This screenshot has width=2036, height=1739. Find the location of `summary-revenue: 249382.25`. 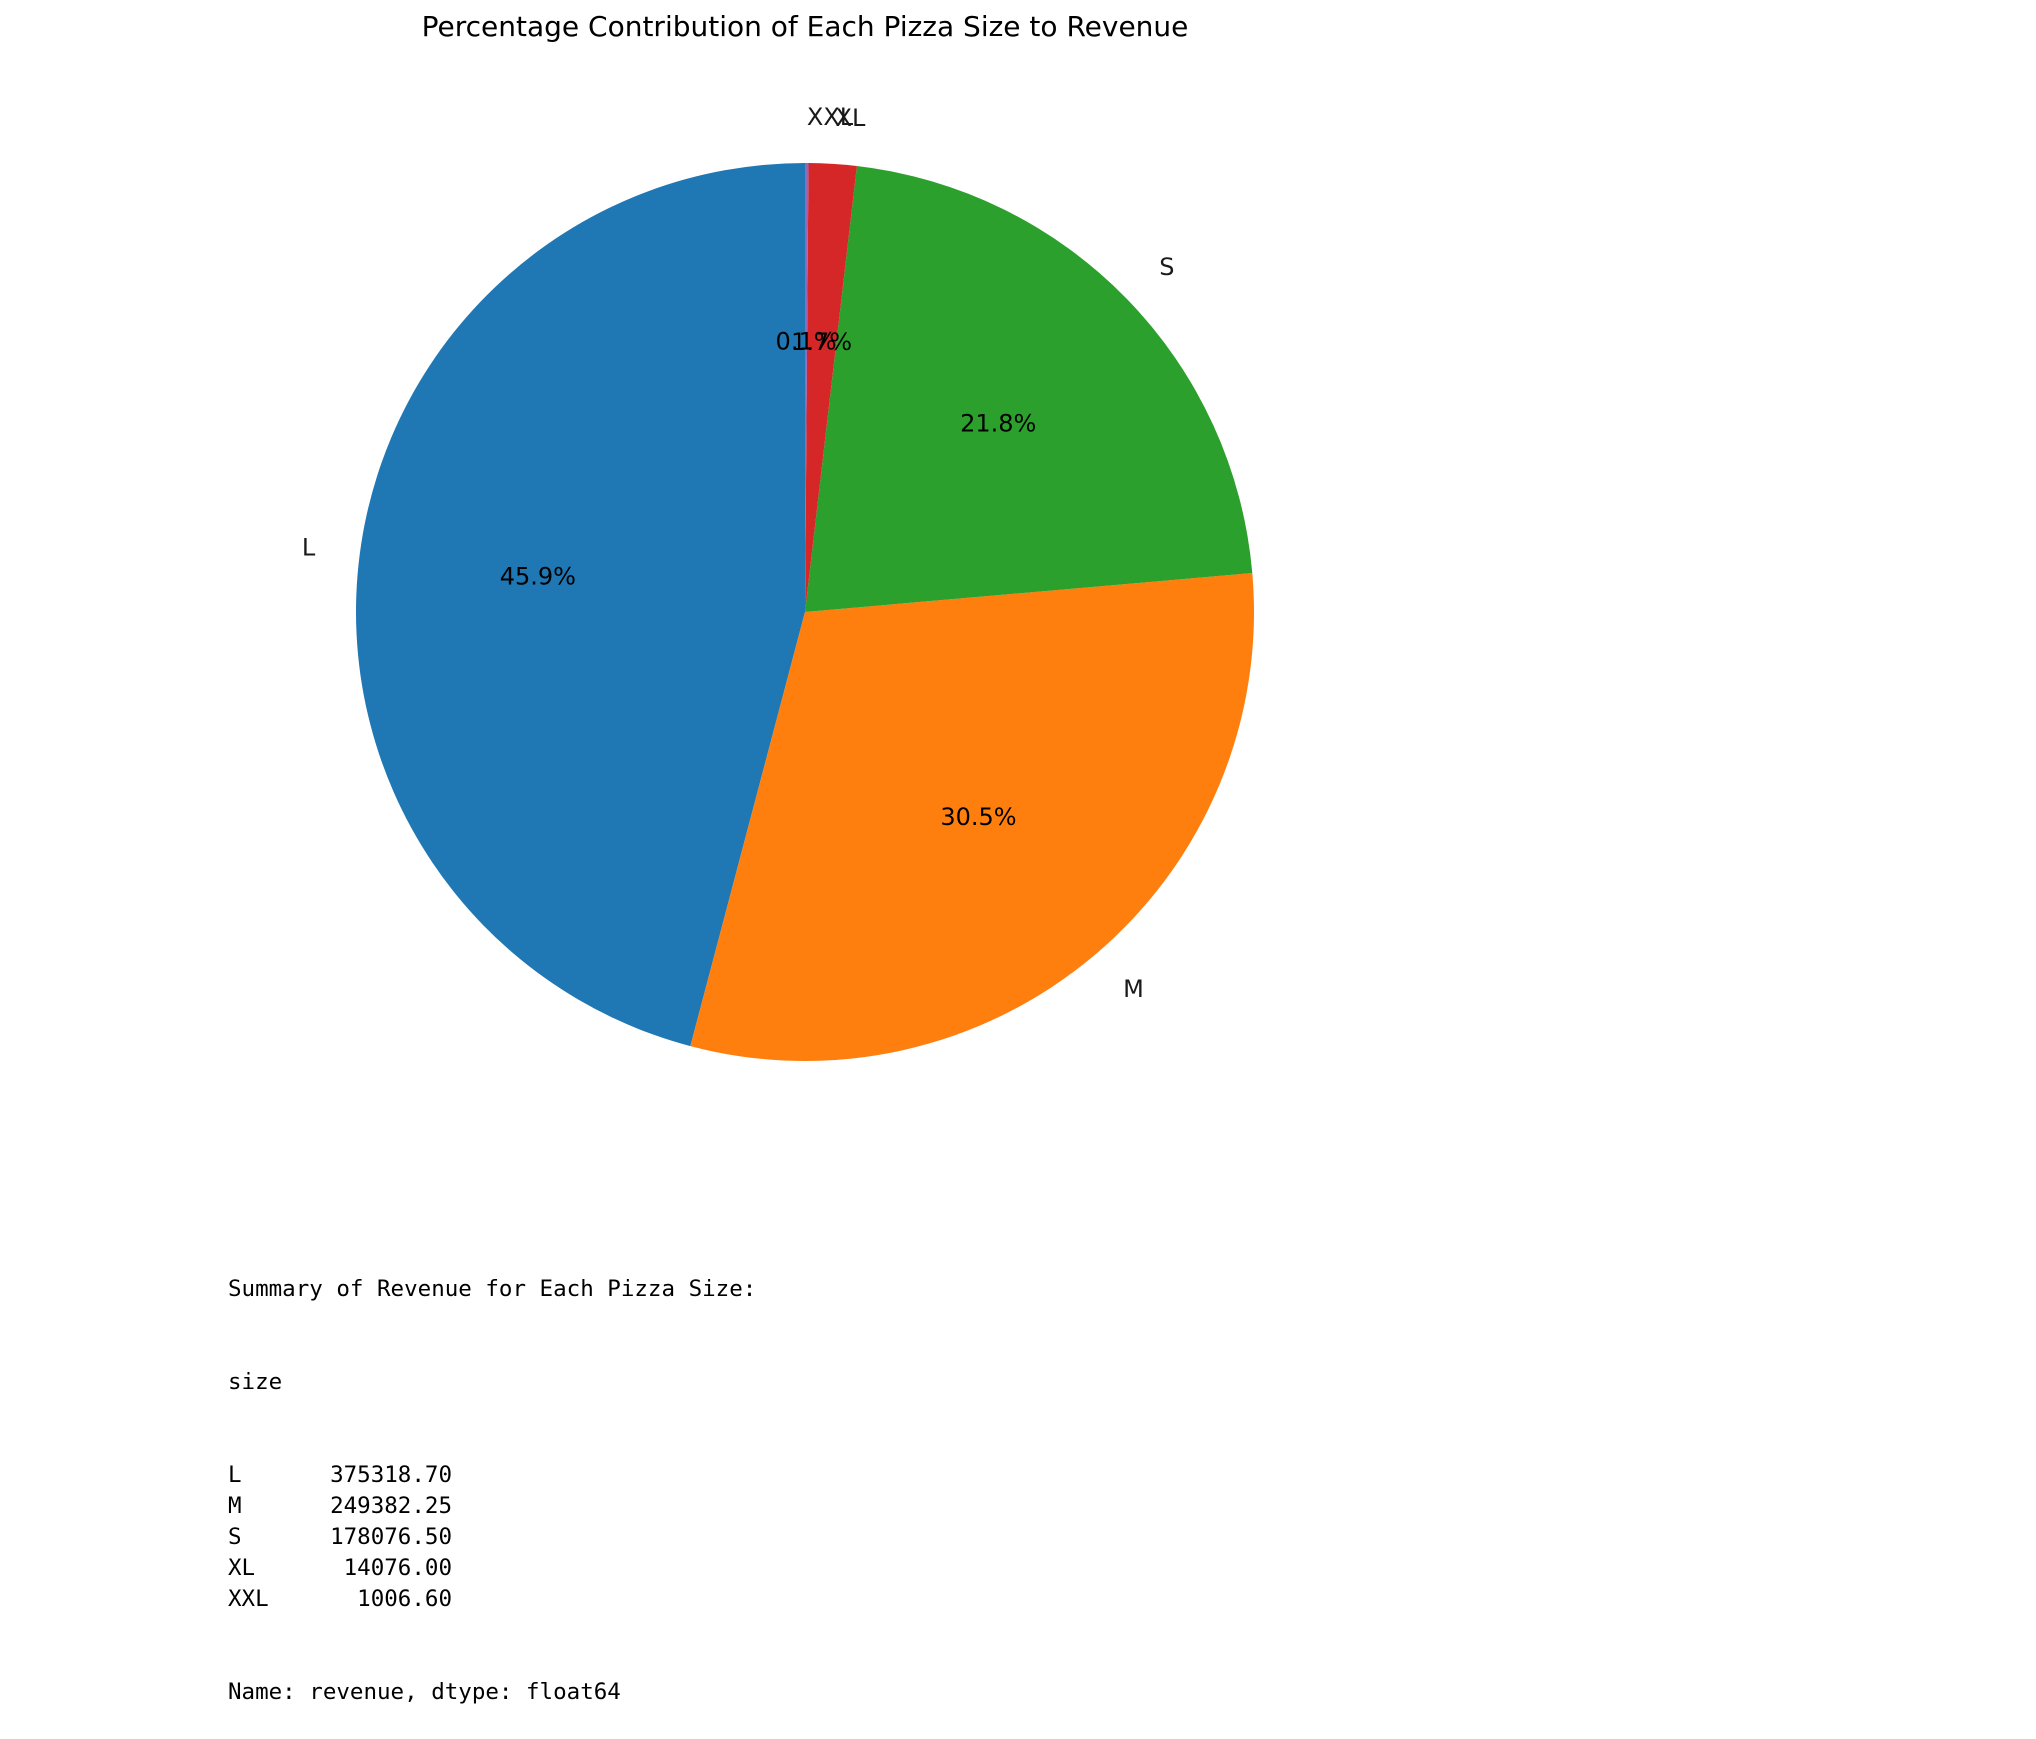

summary-revenue: 249382.25 is located at coordinates (391, 1506).